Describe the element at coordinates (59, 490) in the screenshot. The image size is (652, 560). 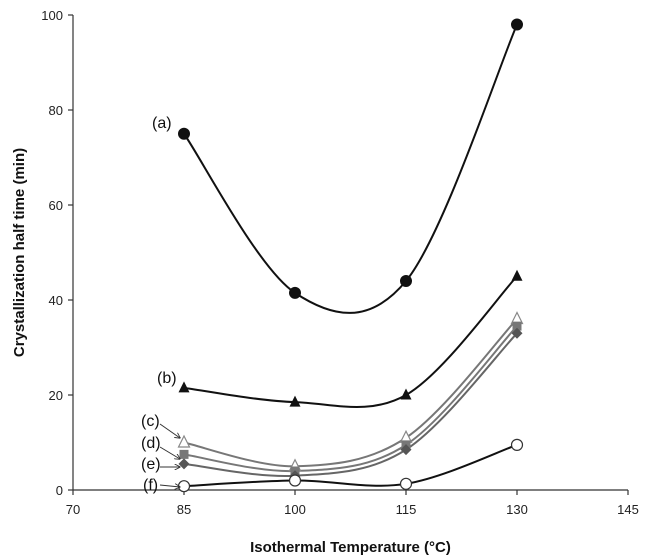
I see `y-tick-label: 0` at that location.